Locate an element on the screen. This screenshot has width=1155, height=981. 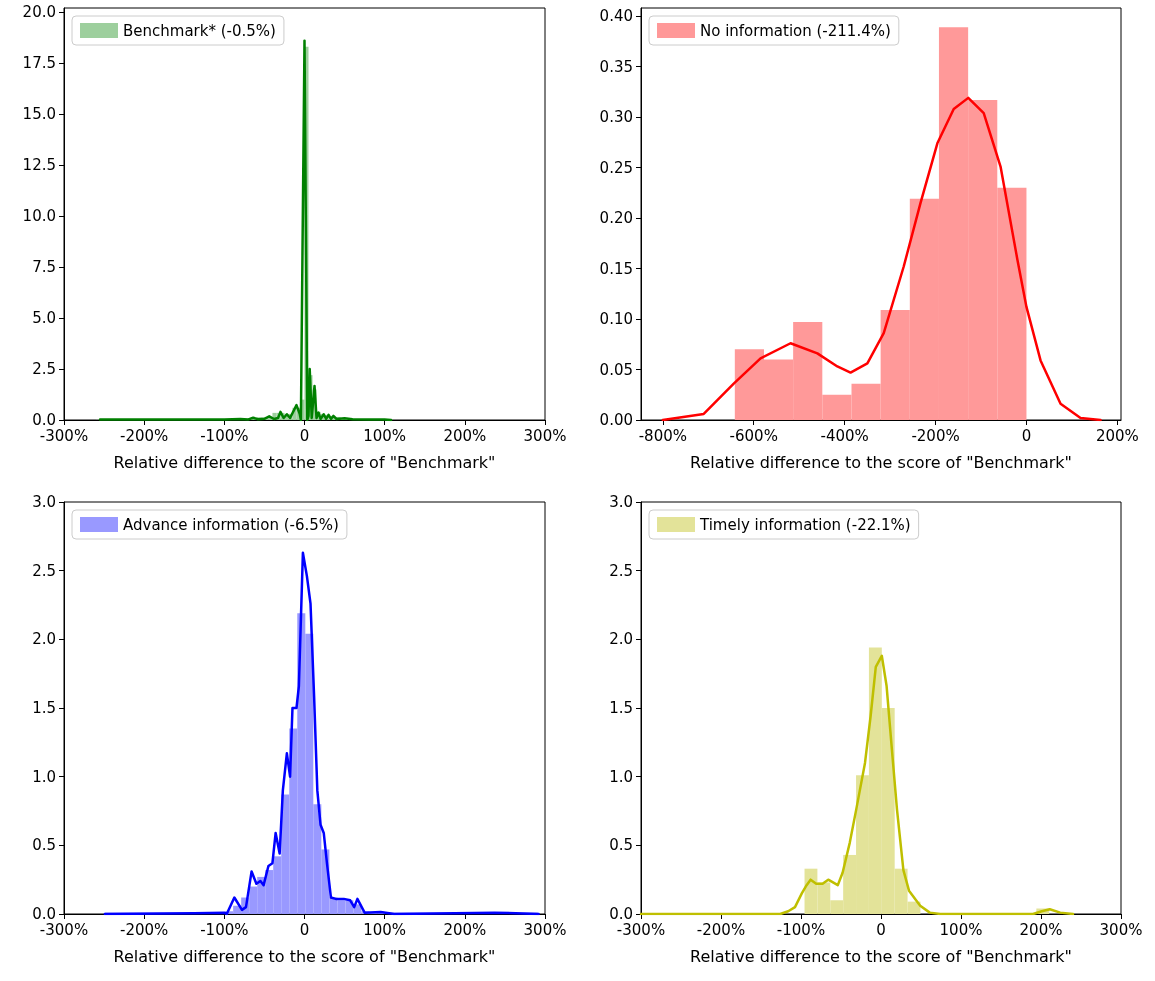
y-tick-label: 0.30 is located at coordinates (616, 117).